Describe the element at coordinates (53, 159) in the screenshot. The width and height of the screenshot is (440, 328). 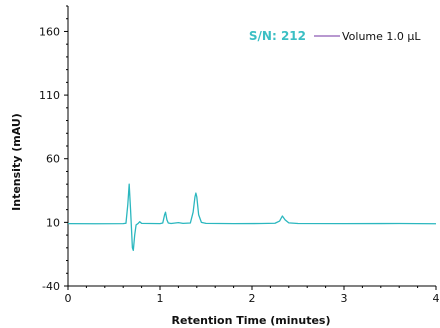
I see `y-tick-label: 60` at that location.